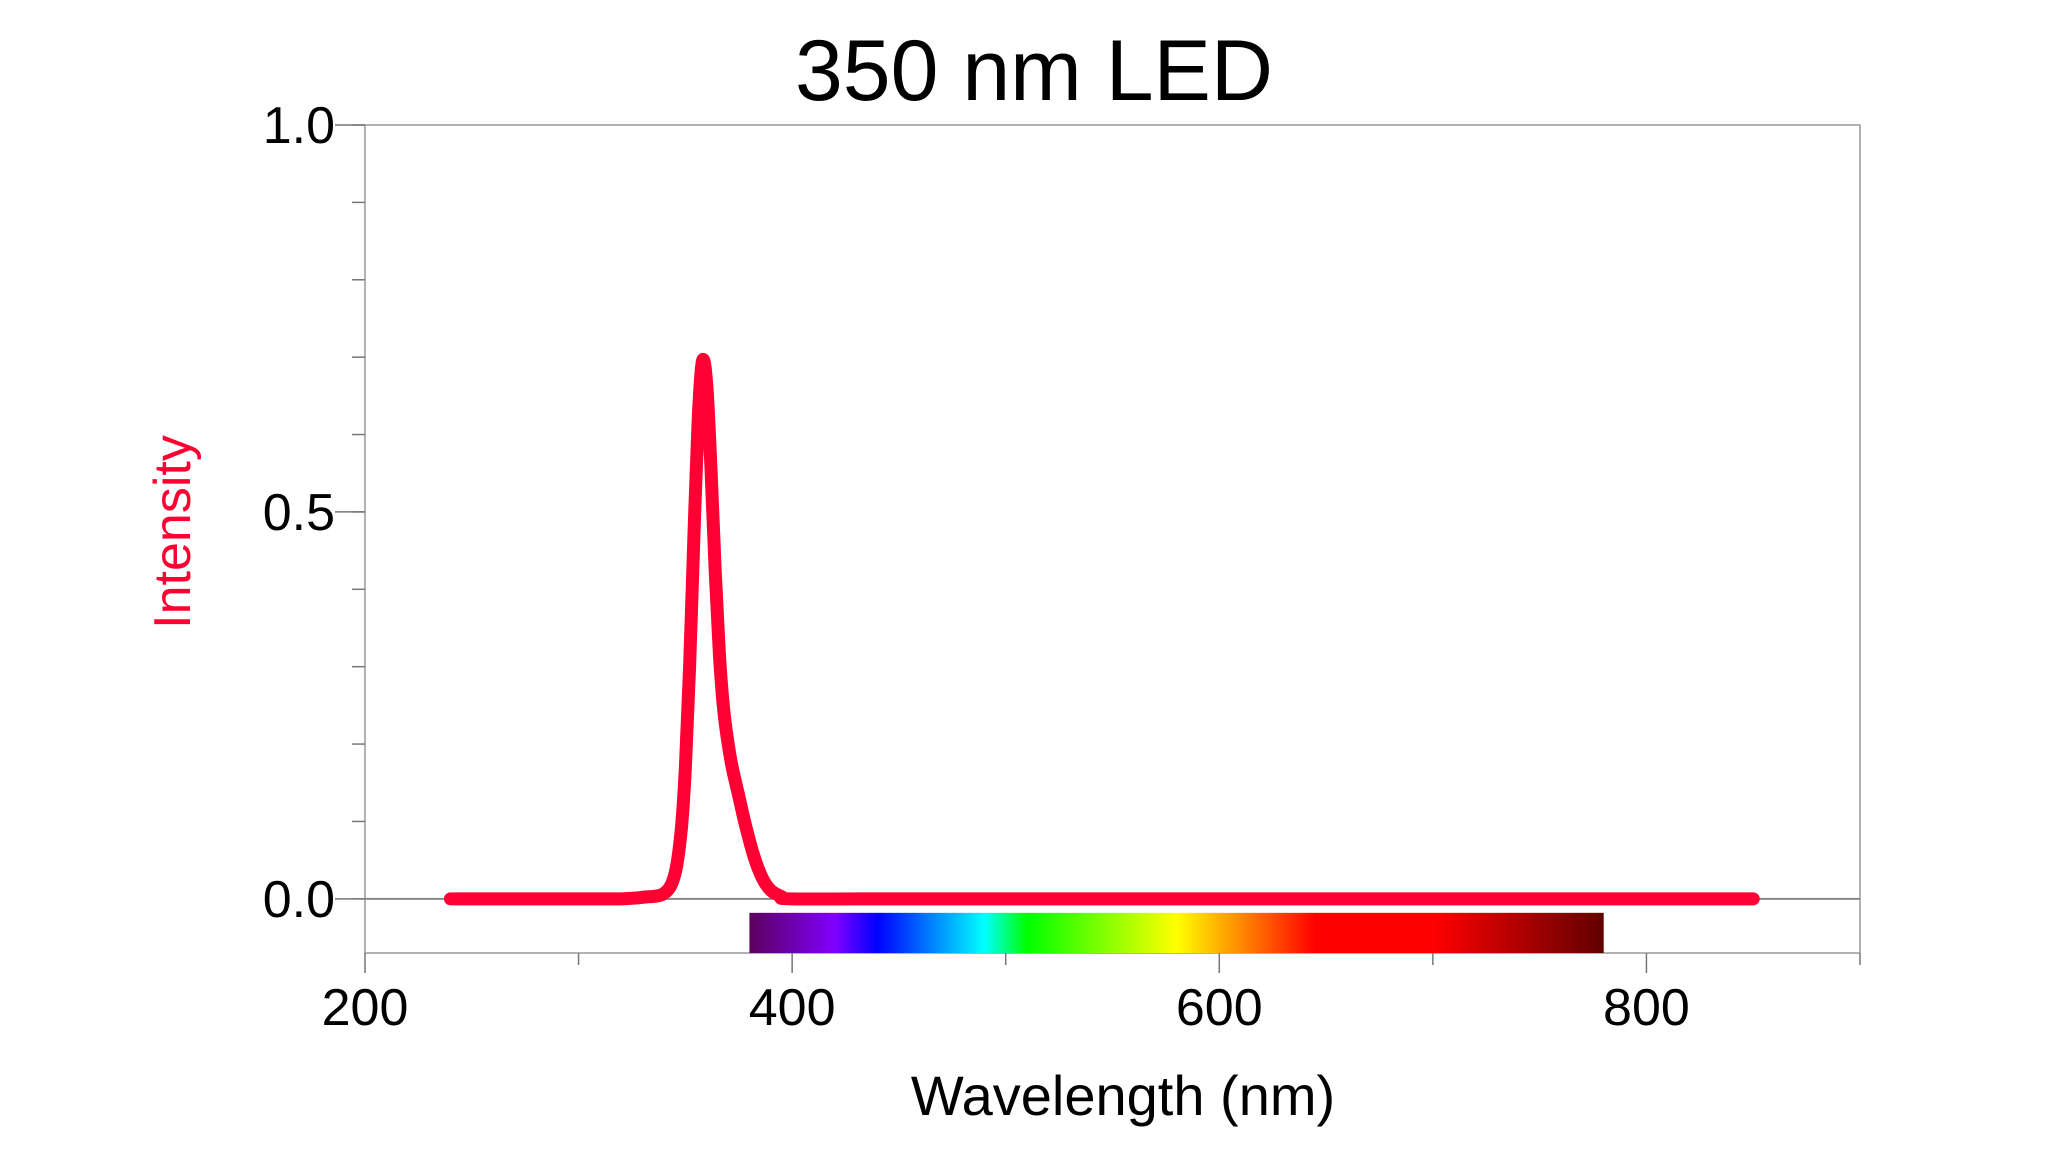 This screenshot has height=1152, width=2048. I want to click on visible-spectrum-bar, so click(1176, 932).